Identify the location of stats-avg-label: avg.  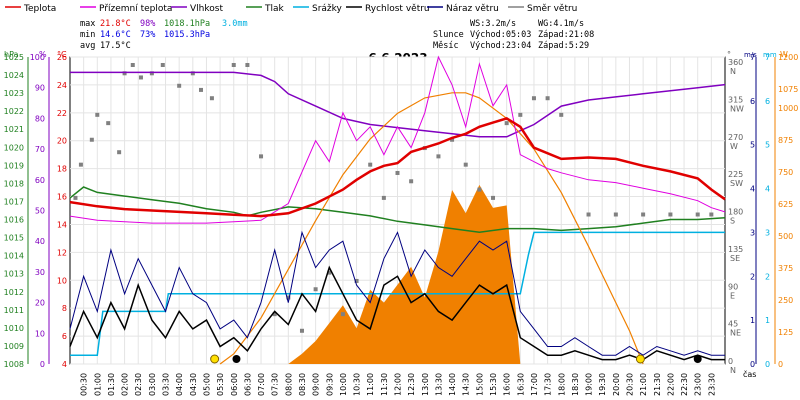
(87, 46).